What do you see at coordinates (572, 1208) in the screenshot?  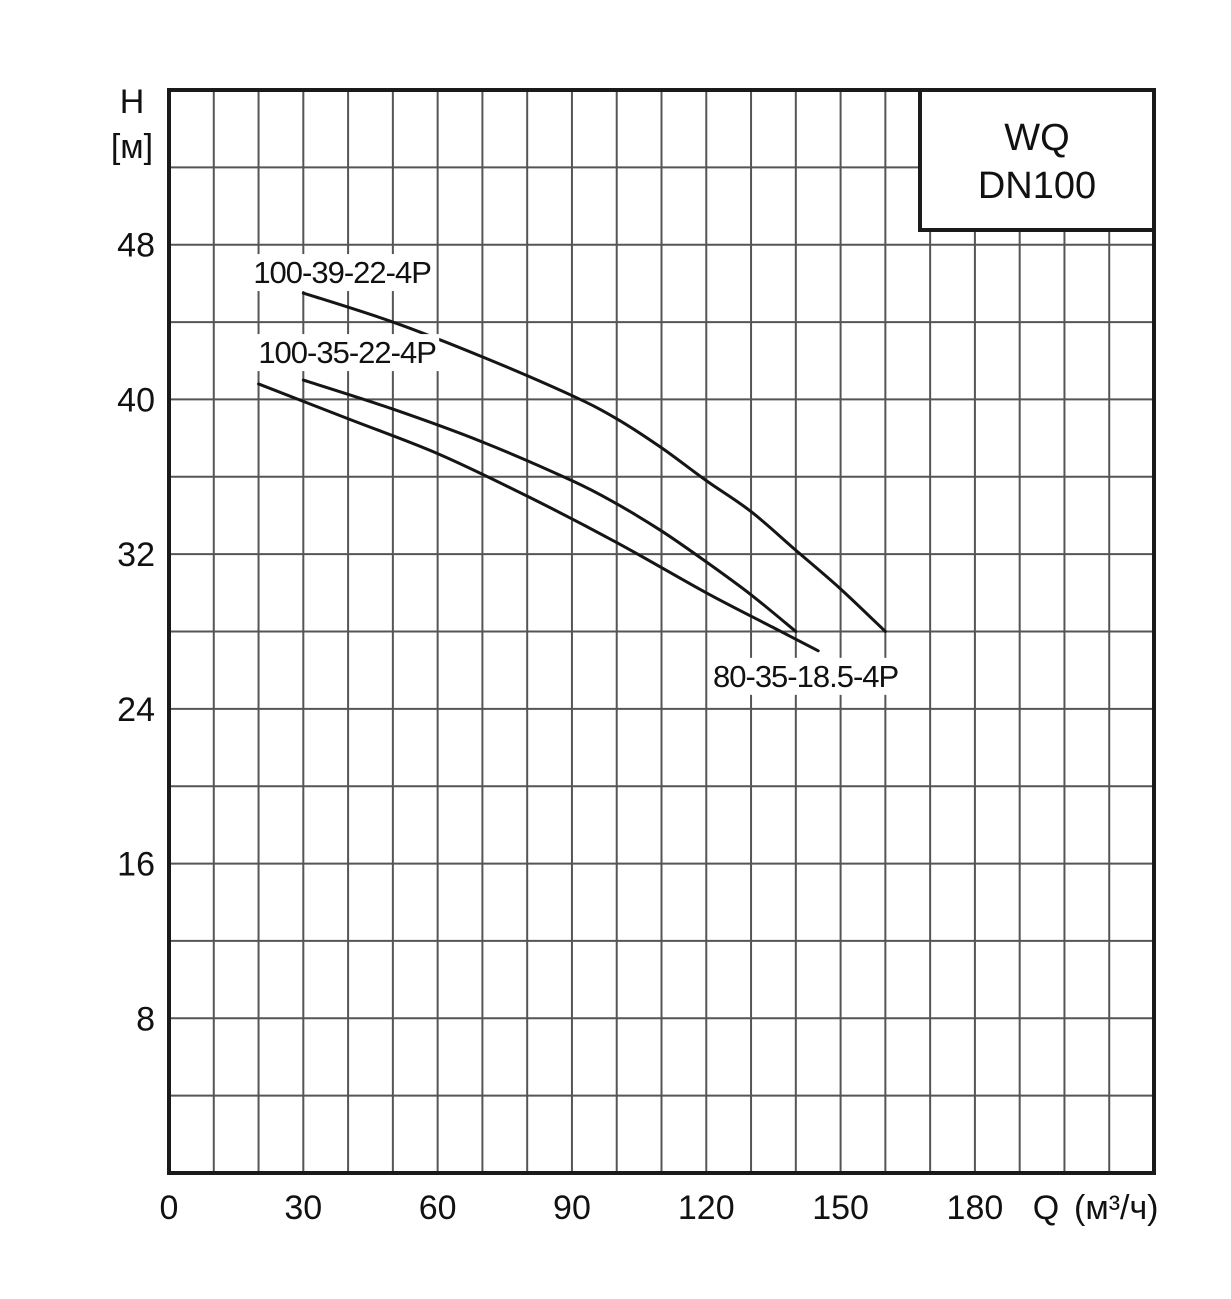 I see `x-tick-label: 90` at bounding box center [572, 1208].